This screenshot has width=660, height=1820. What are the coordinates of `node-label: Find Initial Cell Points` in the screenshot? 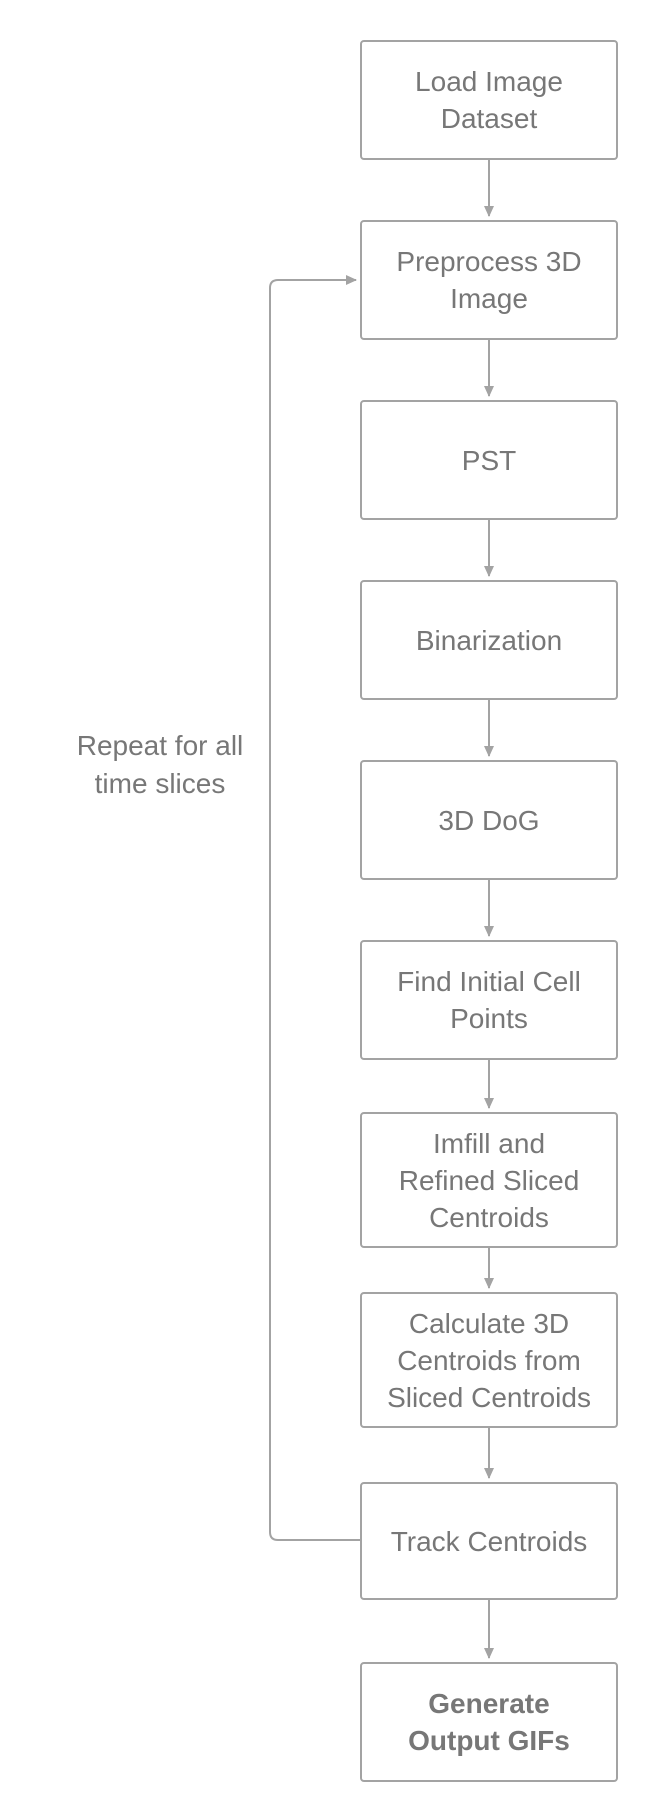 It's located at (489, 1000).